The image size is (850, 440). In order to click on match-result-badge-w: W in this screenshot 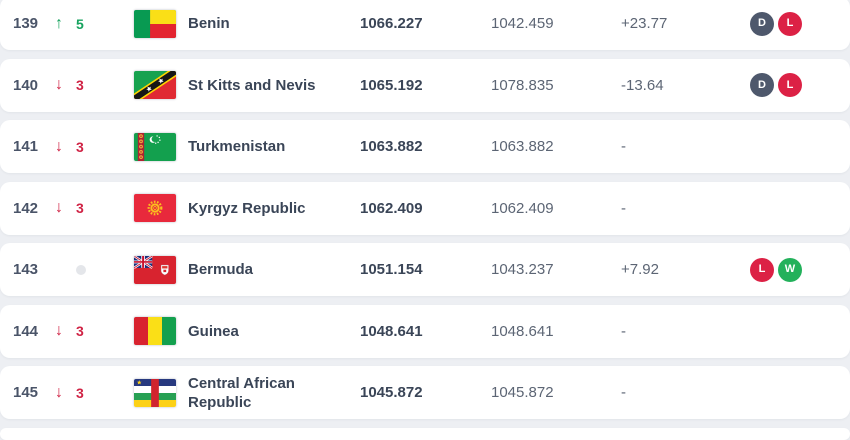, I will do `click(790, 269)`.